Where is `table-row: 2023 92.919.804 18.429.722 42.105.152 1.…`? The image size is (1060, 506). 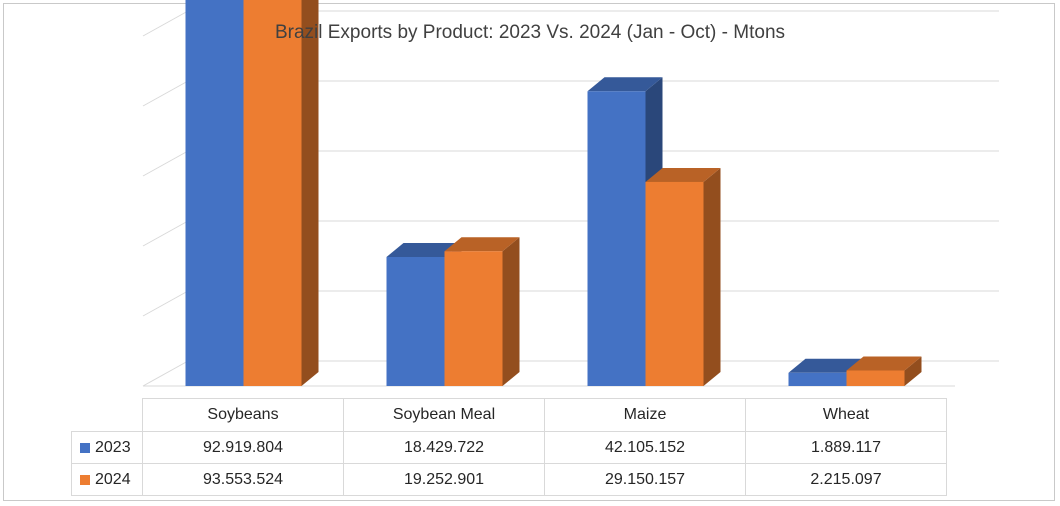
table-row: 2023 92.919.804 18.429.722 42.105.152 1.… is located at coordinates (509, 447).